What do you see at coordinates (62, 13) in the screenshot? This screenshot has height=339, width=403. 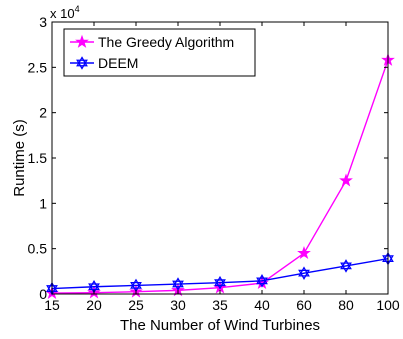 I see `y-axis-multiplier-base: x 10` at bounding box center [62, 13].